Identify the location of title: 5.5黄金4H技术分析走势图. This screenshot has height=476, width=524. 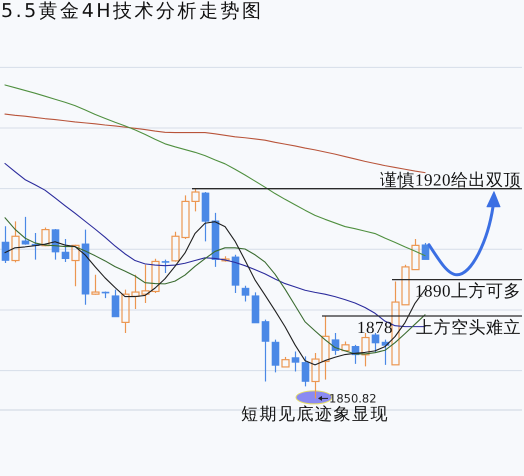
(132, 11).